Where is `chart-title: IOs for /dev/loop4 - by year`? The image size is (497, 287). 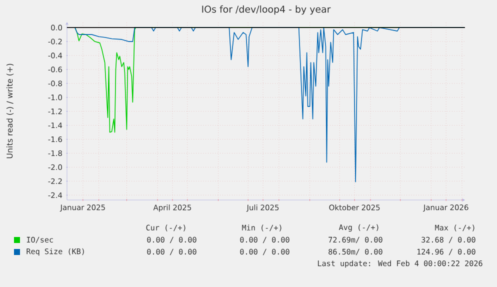
chart-title: IOs for /dev/loop4 - by year is located at coordinates (266, 10).